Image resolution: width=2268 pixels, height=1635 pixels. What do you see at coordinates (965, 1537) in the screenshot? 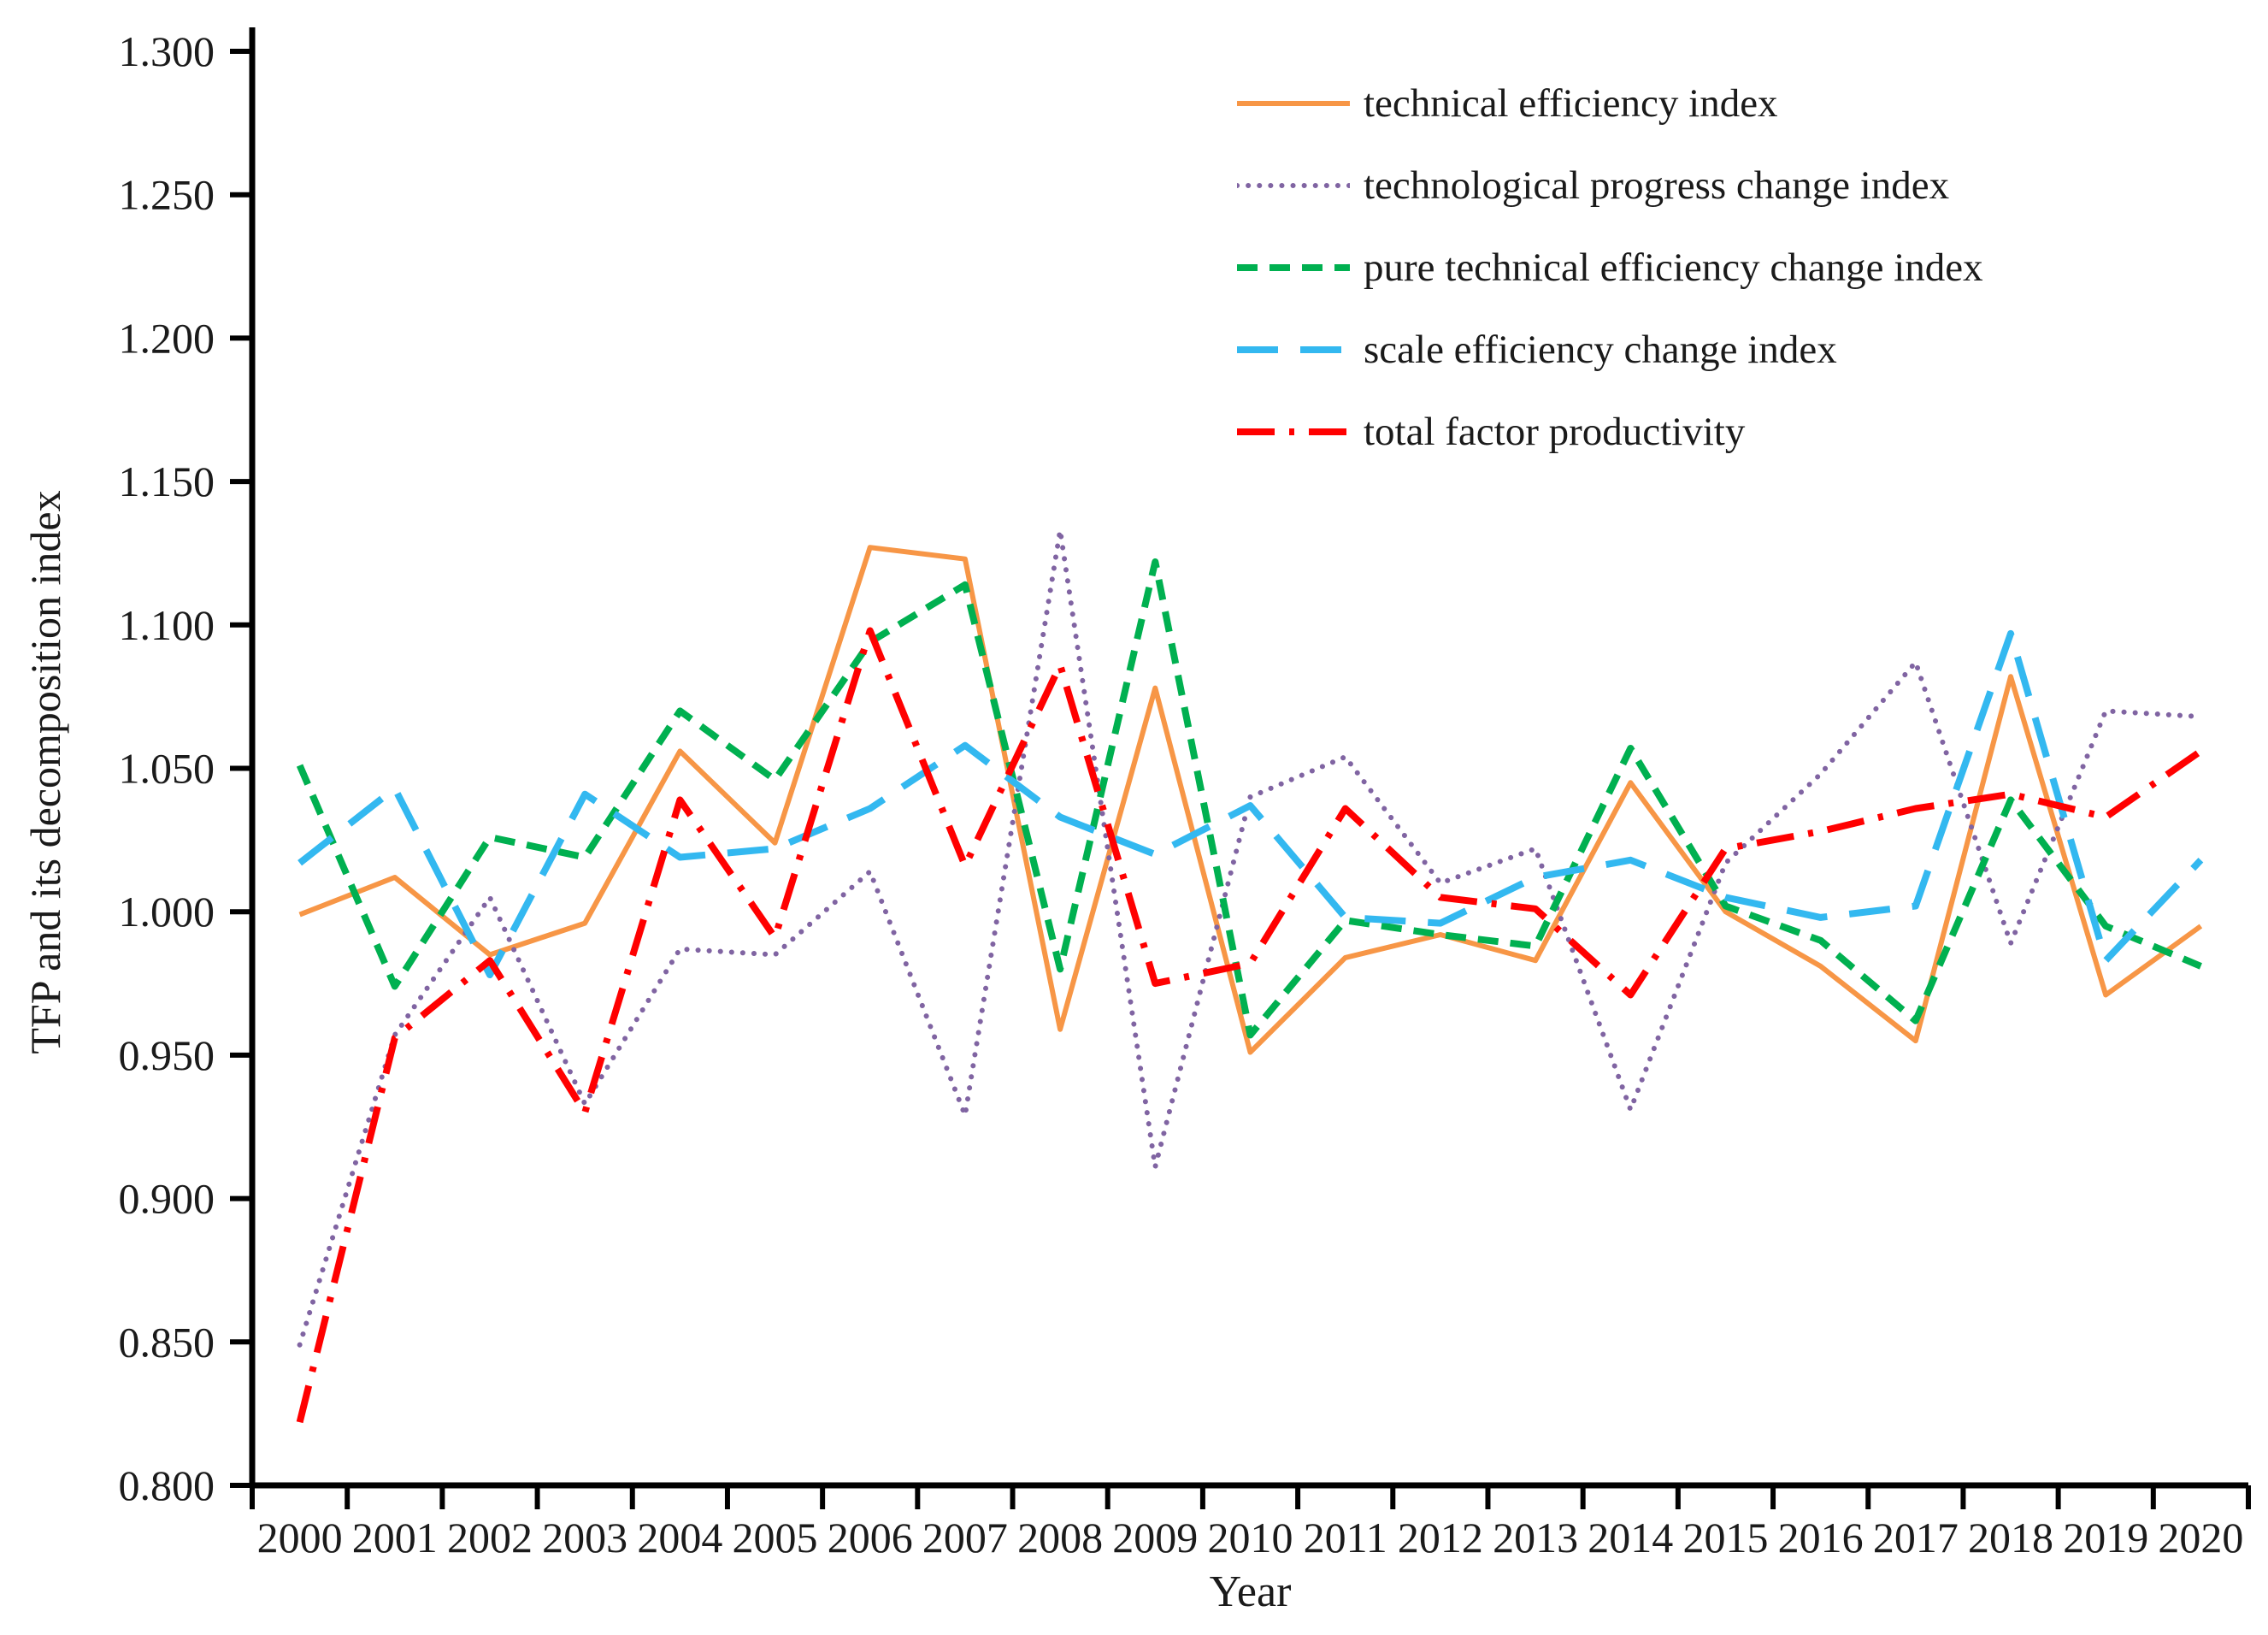
I see `x-tick-label: 2007` at bounding box center [965, 1537].